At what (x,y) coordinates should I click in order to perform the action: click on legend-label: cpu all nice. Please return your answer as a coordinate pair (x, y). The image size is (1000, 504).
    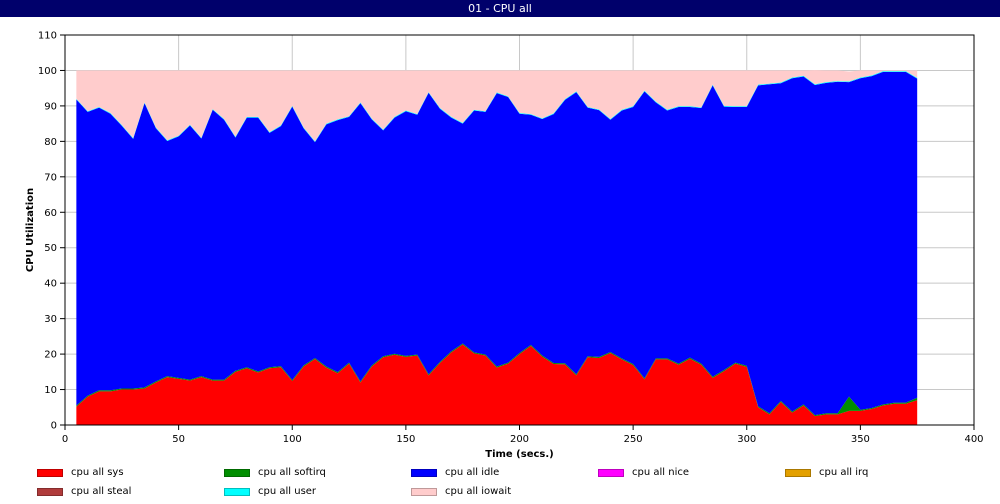
    Looking at the image, I should click on (660, 472).